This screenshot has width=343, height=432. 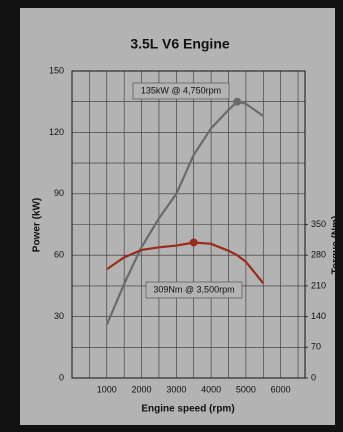 What do you see at coordinates (211, 389) in the screenshot?
I see `x-tick-label: 4000` at bounding box center [211, 389].